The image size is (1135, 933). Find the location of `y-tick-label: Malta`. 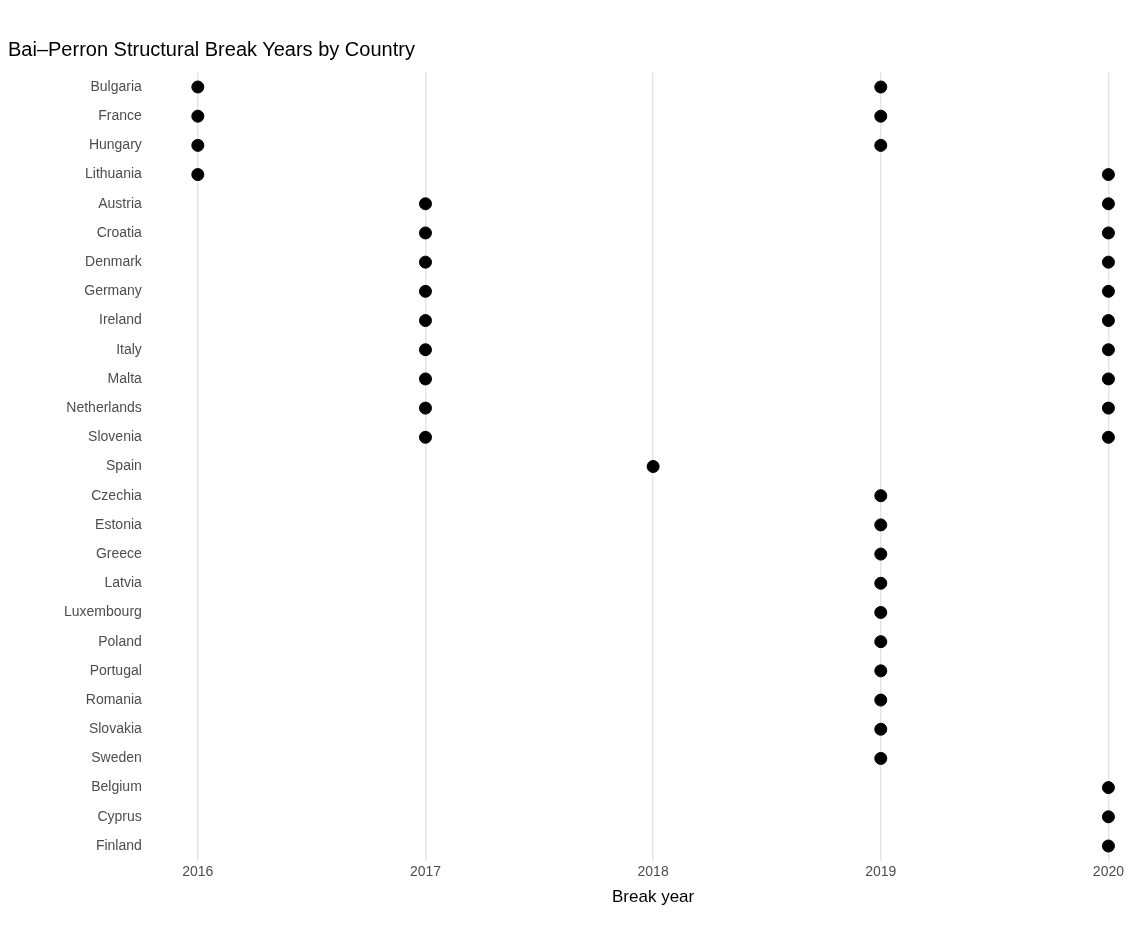

y-tick-label: Malta is located at coordinates (125, 377).